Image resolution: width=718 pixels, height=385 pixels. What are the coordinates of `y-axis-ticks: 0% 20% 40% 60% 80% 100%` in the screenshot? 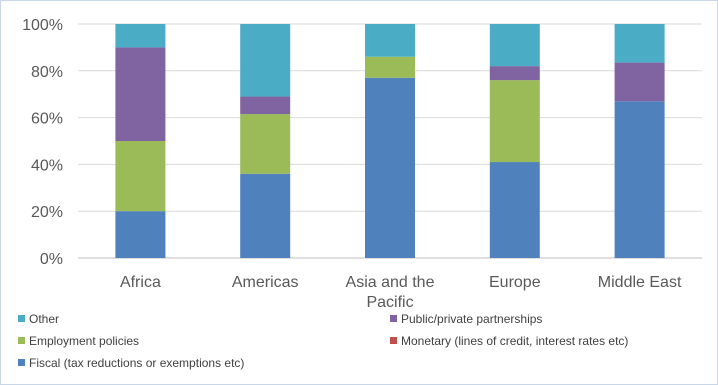 It's located at (42, 142).